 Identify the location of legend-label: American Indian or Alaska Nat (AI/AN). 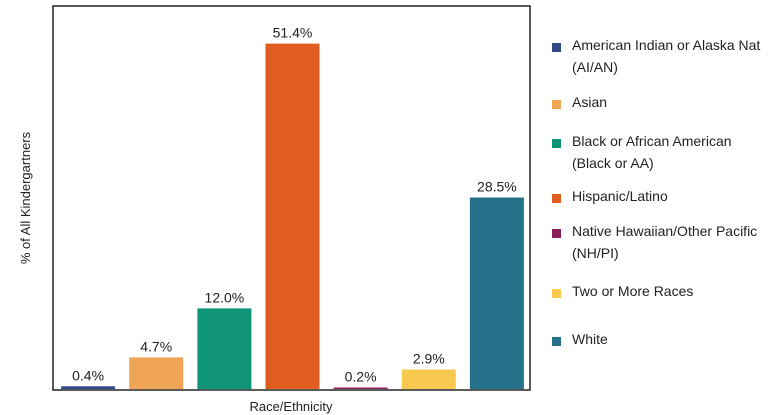
(666, 56).